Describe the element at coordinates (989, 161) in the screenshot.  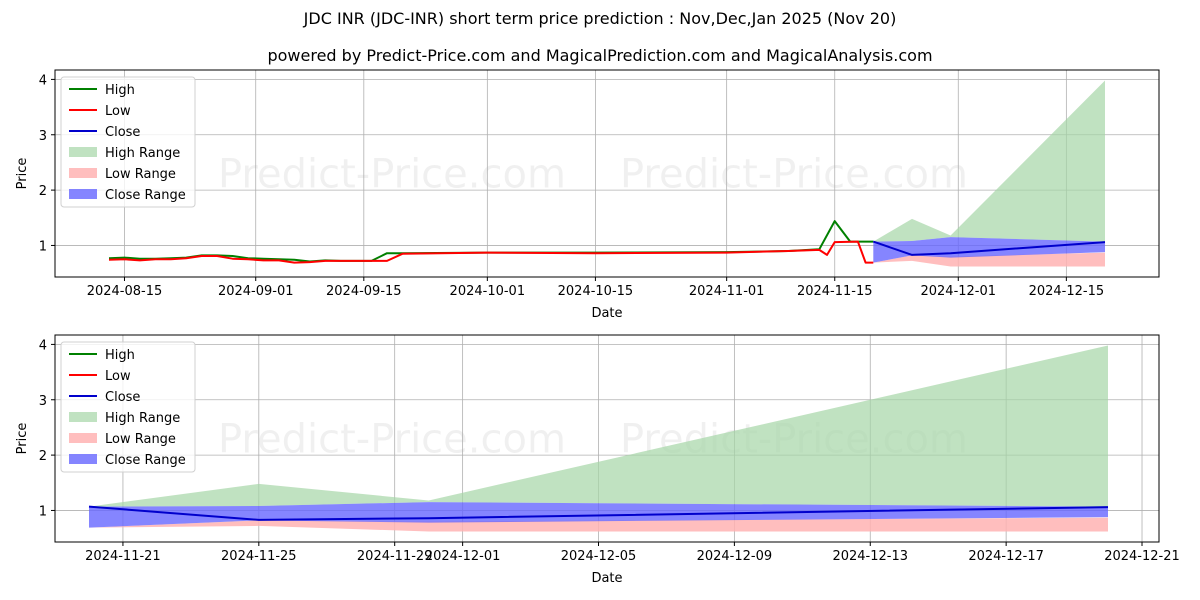
I see `high-range-area` at that location.